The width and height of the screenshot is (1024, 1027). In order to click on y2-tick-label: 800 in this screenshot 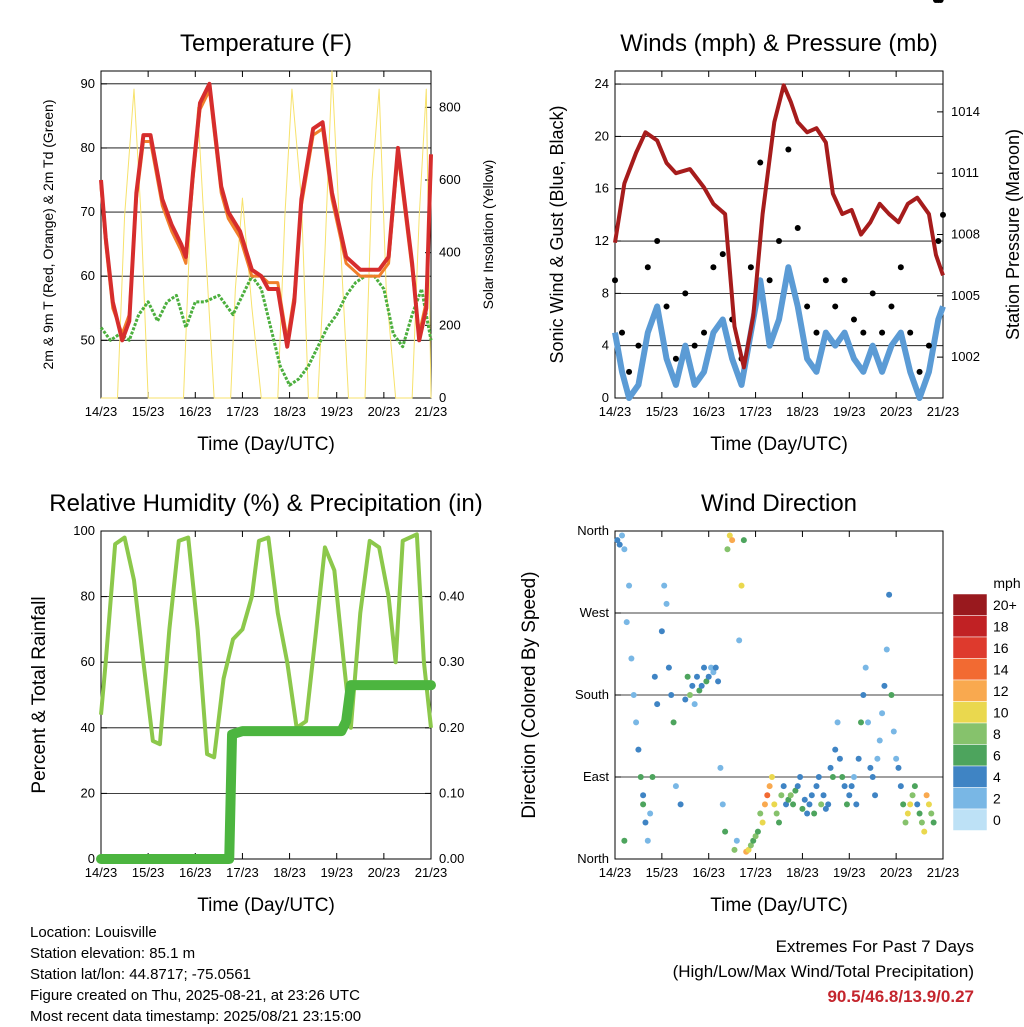, I will do `click(450, 106)`.